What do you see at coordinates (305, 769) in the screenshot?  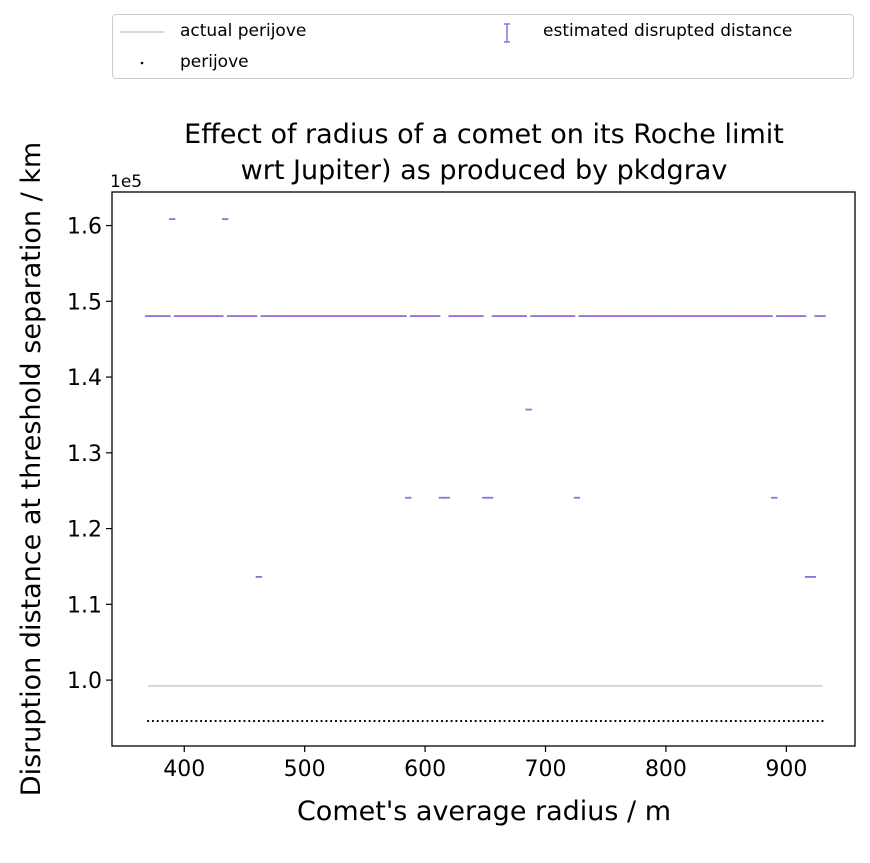 I see `x-tick-label: 500` at bounding box center [305, 769].